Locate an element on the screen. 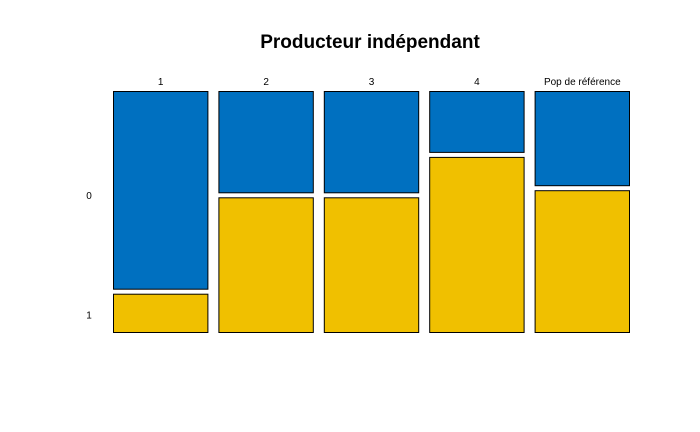  column-label-1: 1 is located at coordinates (161, 82).